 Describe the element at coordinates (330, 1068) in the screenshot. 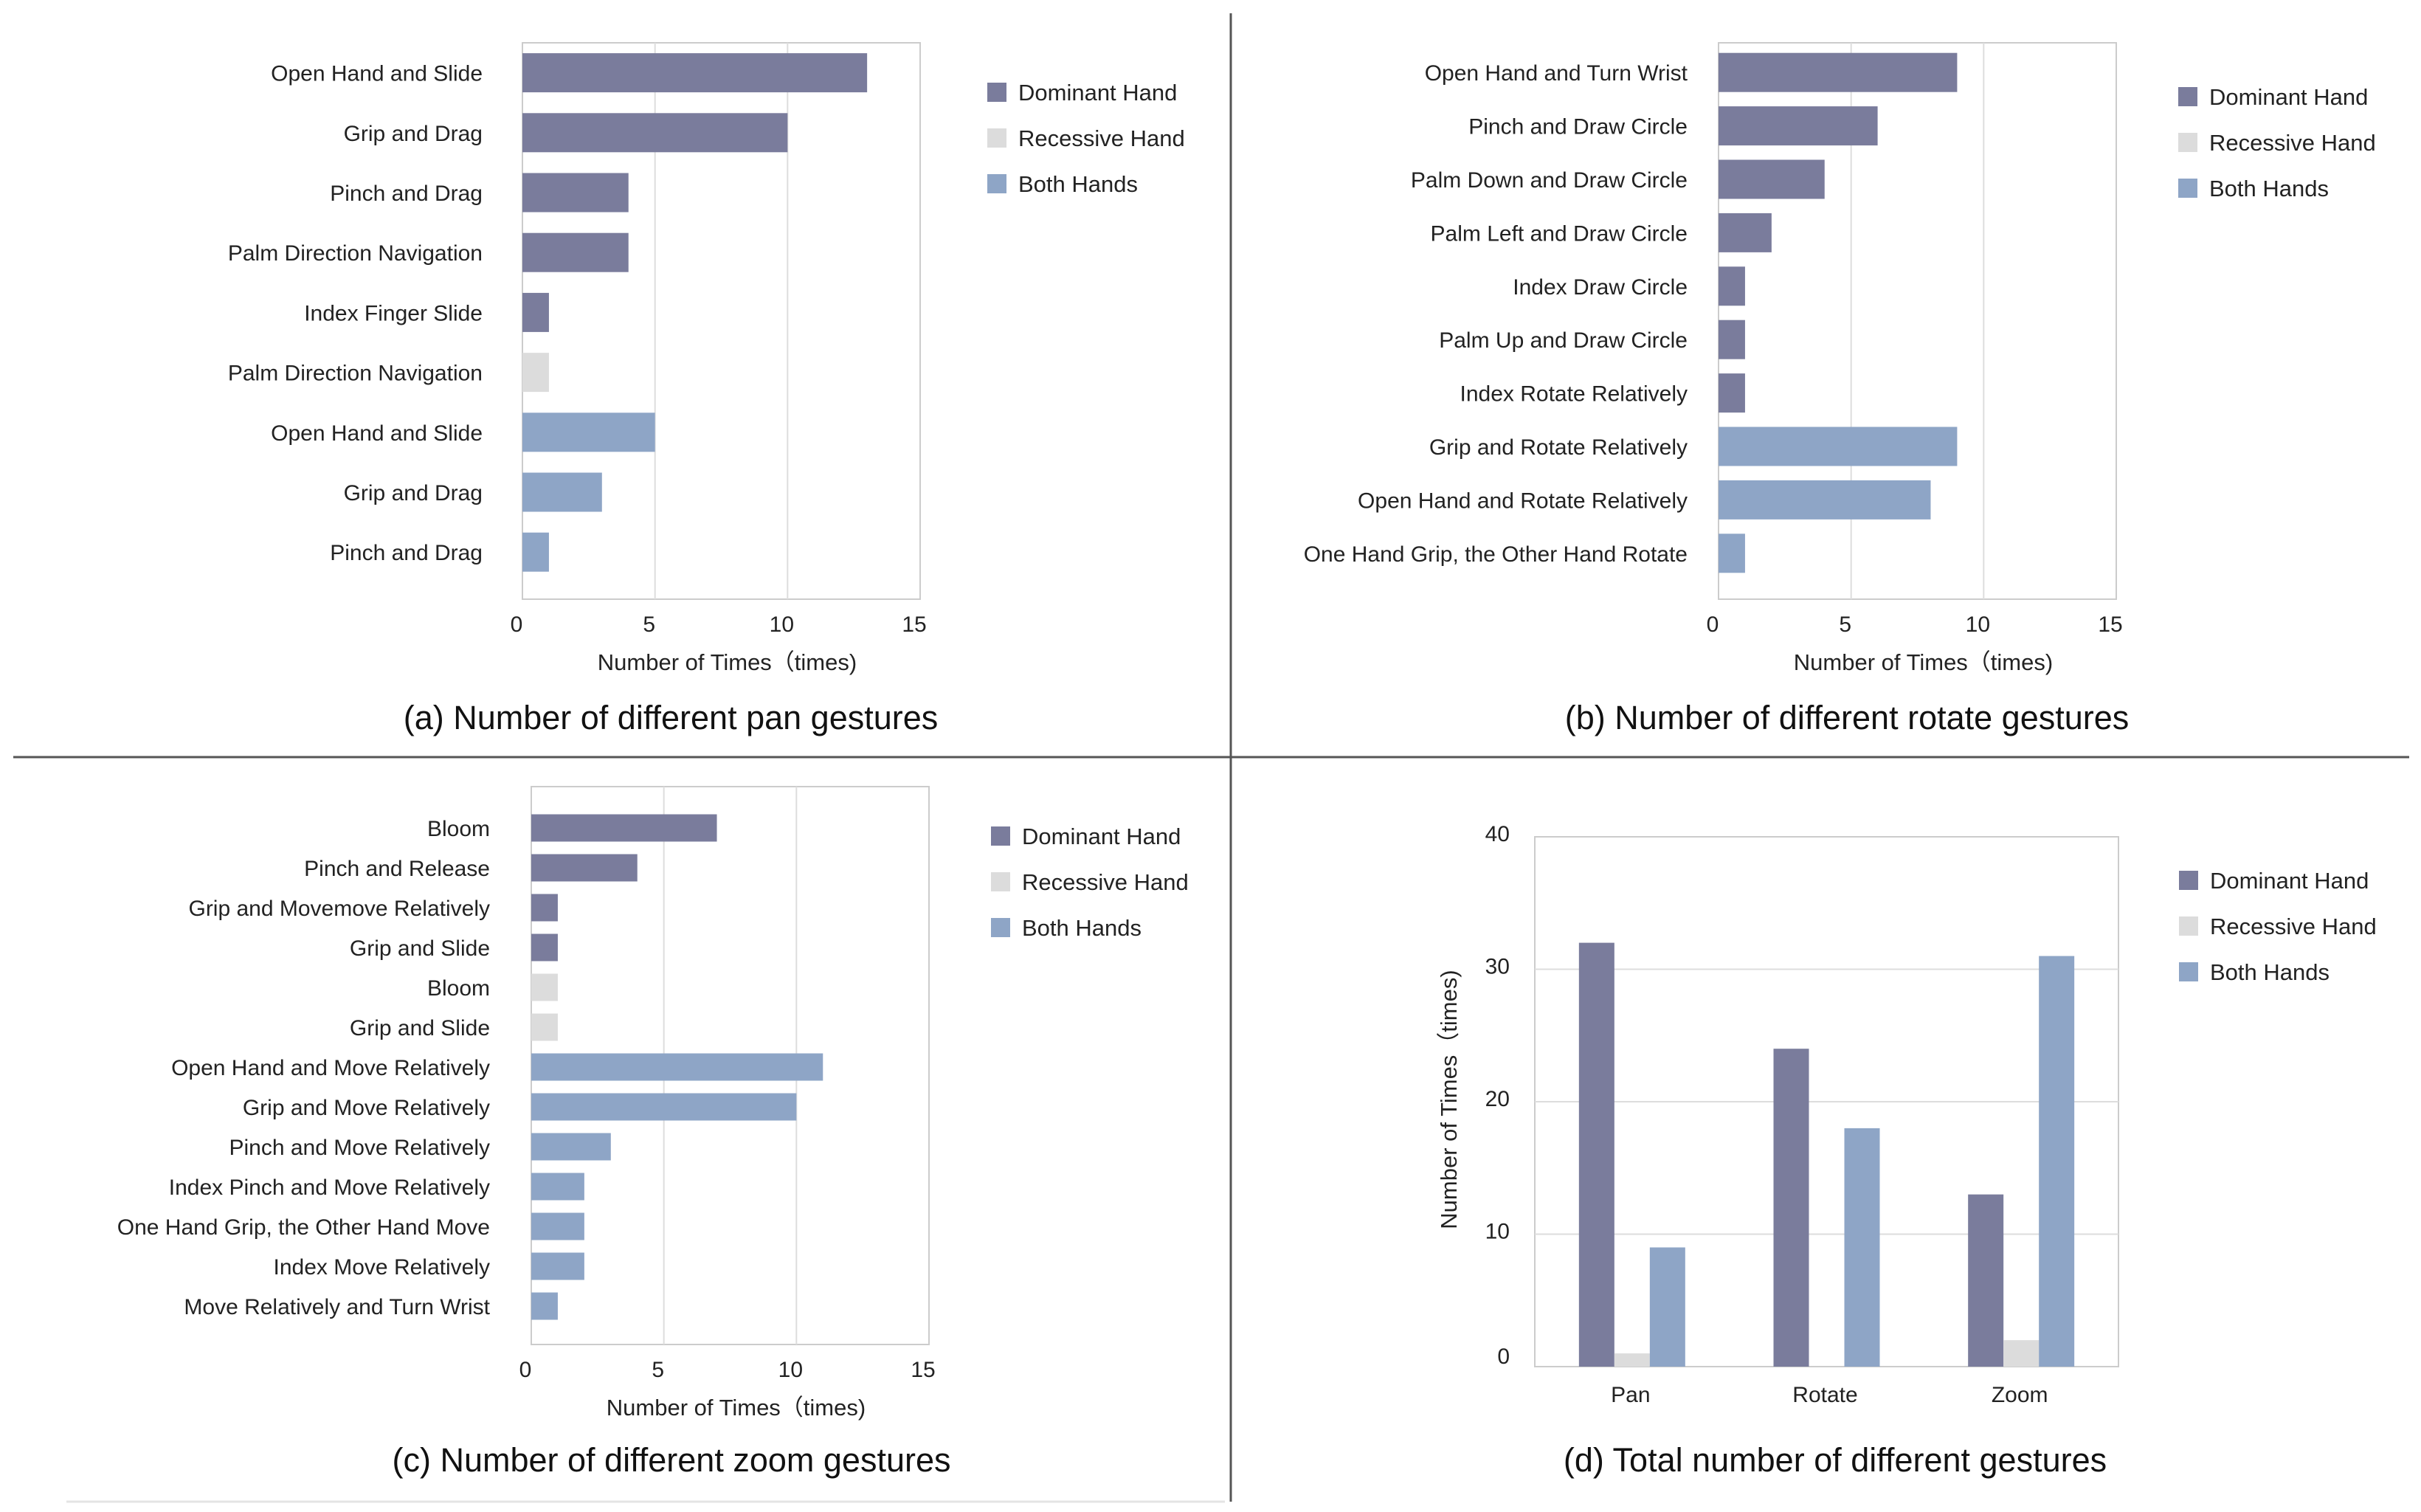

I see `chart-c-category-label: Open Hand and Move Relatively` at that location.